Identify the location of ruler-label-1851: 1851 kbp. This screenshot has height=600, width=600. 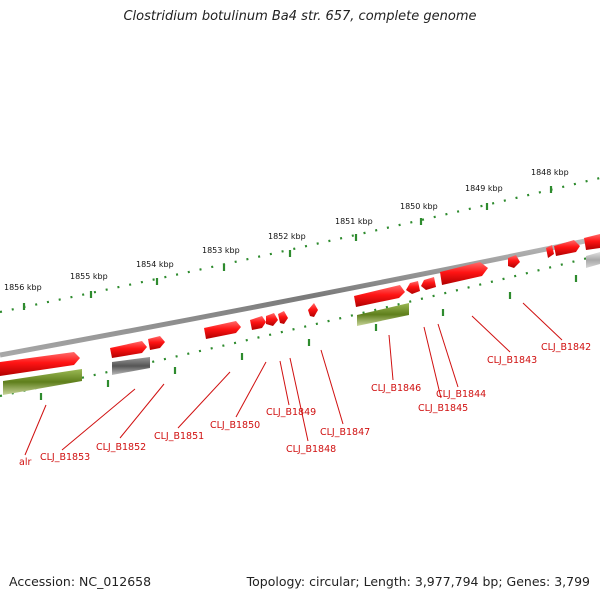
(354, 221).